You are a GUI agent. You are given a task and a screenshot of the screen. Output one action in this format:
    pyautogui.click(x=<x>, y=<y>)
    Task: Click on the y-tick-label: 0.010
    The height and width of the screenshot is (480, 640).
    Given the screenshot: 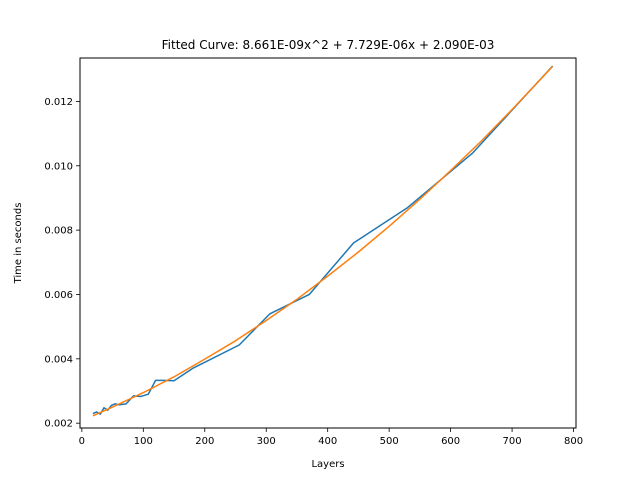 What is the action you would take?
    pyautogui.click(x=58, y=166)
    